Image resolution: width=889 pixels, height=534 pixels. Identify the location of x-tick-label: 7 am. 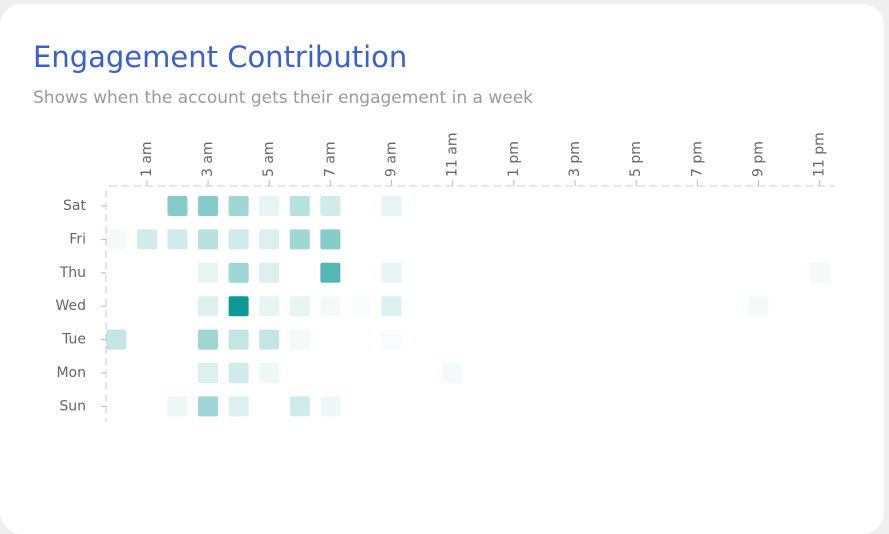
(330, 159).